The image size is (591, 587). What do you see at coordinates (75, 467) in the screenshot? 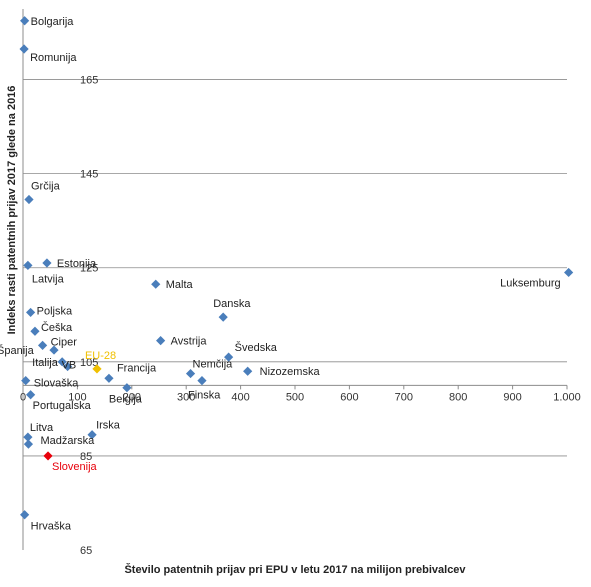
I see `point-label: Slovenija` at bounding box center [75, 467].